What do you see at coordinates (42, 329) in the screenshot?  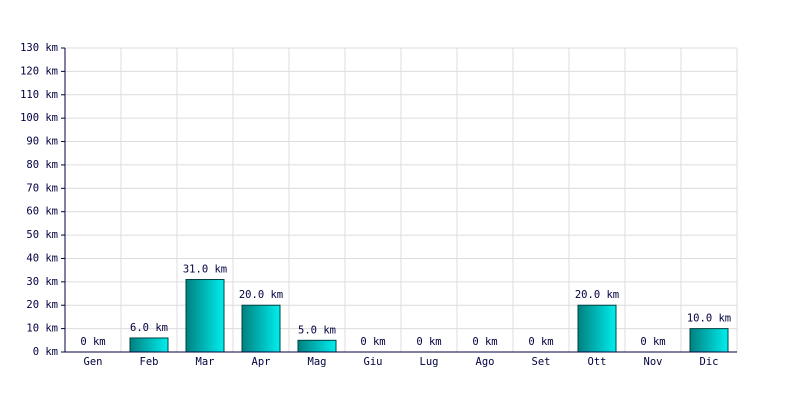 I see `y-tick-label: 10 km` at bounding box center [42, 329].